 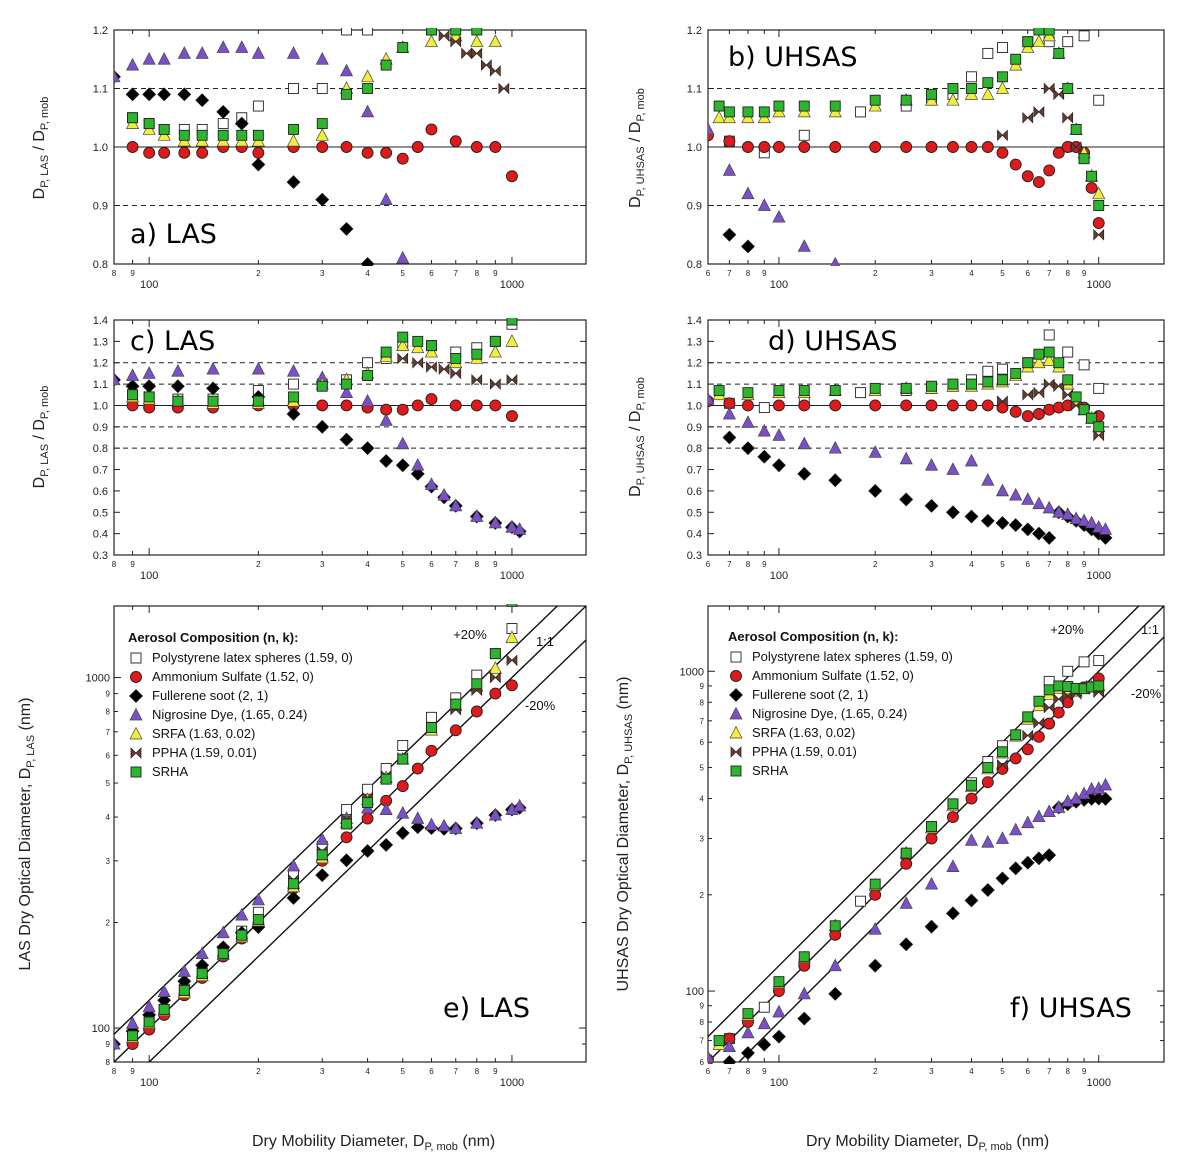 What do you see at coordinates (100, 492) in the screenshot?
I see `y-tick-label: 0.6` at bounding box center [100, 492].